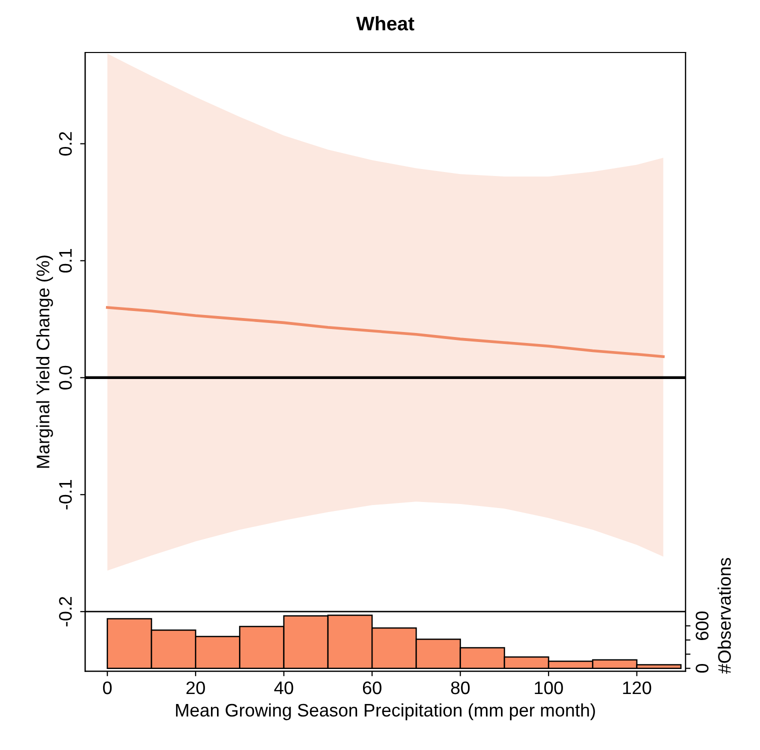 Image resolution: width=760 pixels, height=750 pixels. Describe the element at coordinates (195, 687) in the screenshot. I see `x-tick-label: 20` at that location.